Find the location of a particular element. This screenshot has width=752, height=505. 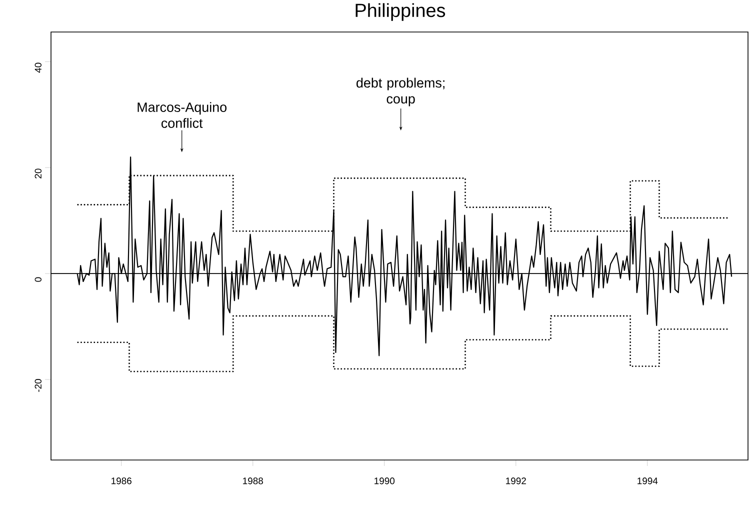

x-tick-label: 1992 is located at coordinates (516, 481).